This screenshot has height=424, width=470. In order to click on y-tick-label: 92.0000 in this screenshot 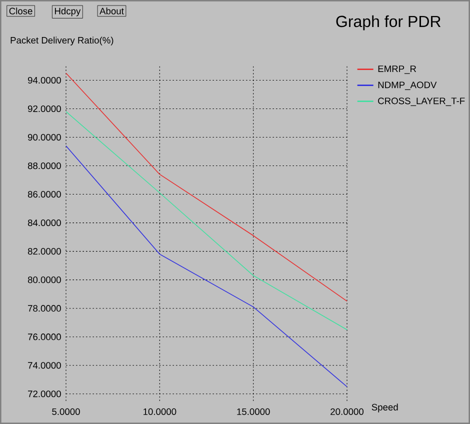, I will do `click(44, 108)`.